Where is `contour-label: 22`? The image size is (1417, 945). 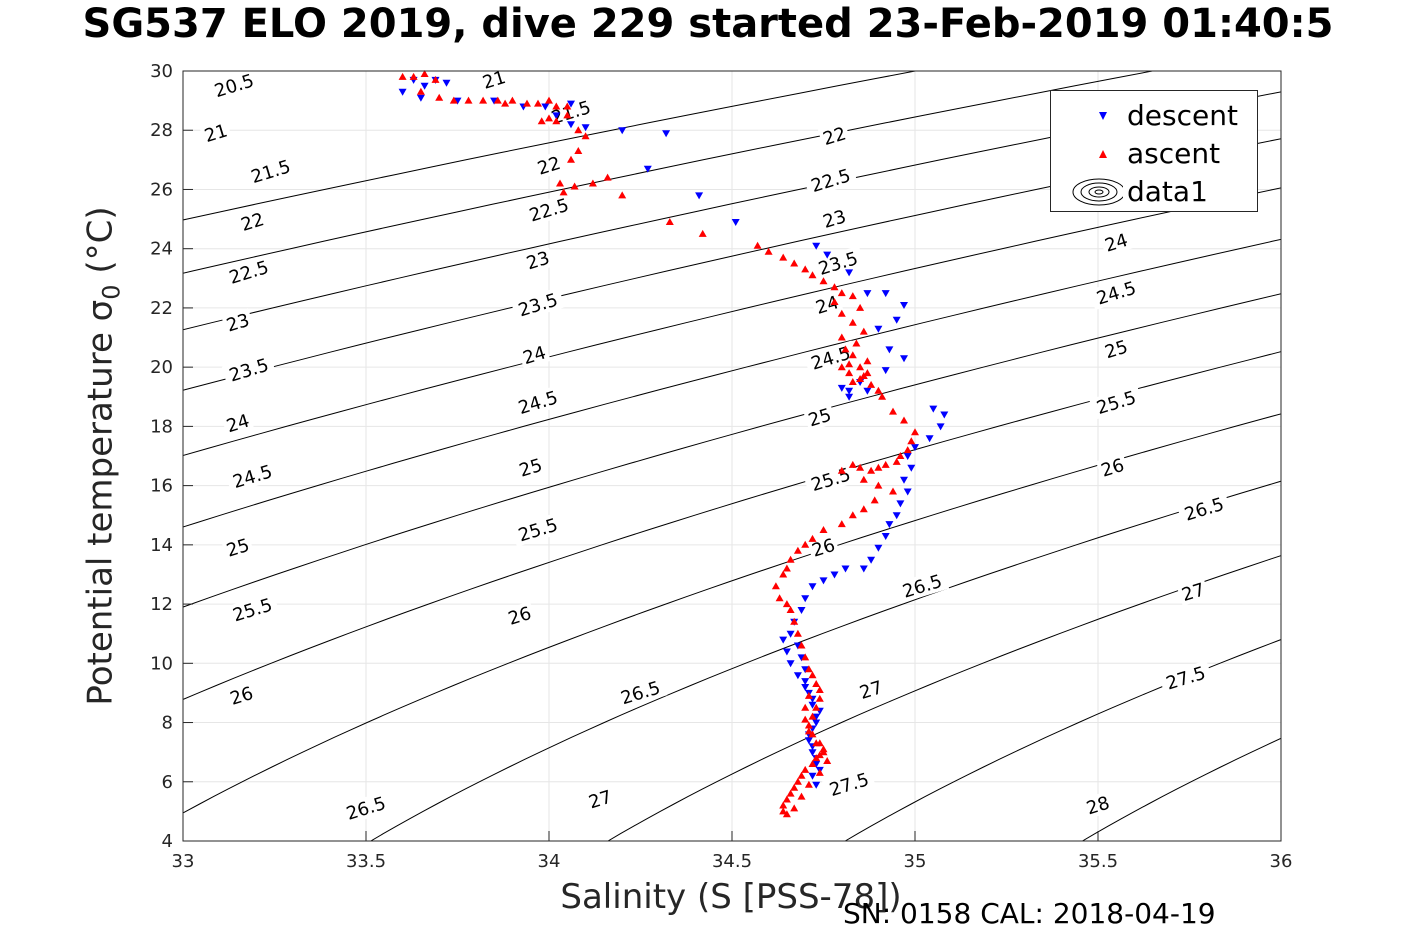
contour-label: 22 is located at coordinates (549, 165).